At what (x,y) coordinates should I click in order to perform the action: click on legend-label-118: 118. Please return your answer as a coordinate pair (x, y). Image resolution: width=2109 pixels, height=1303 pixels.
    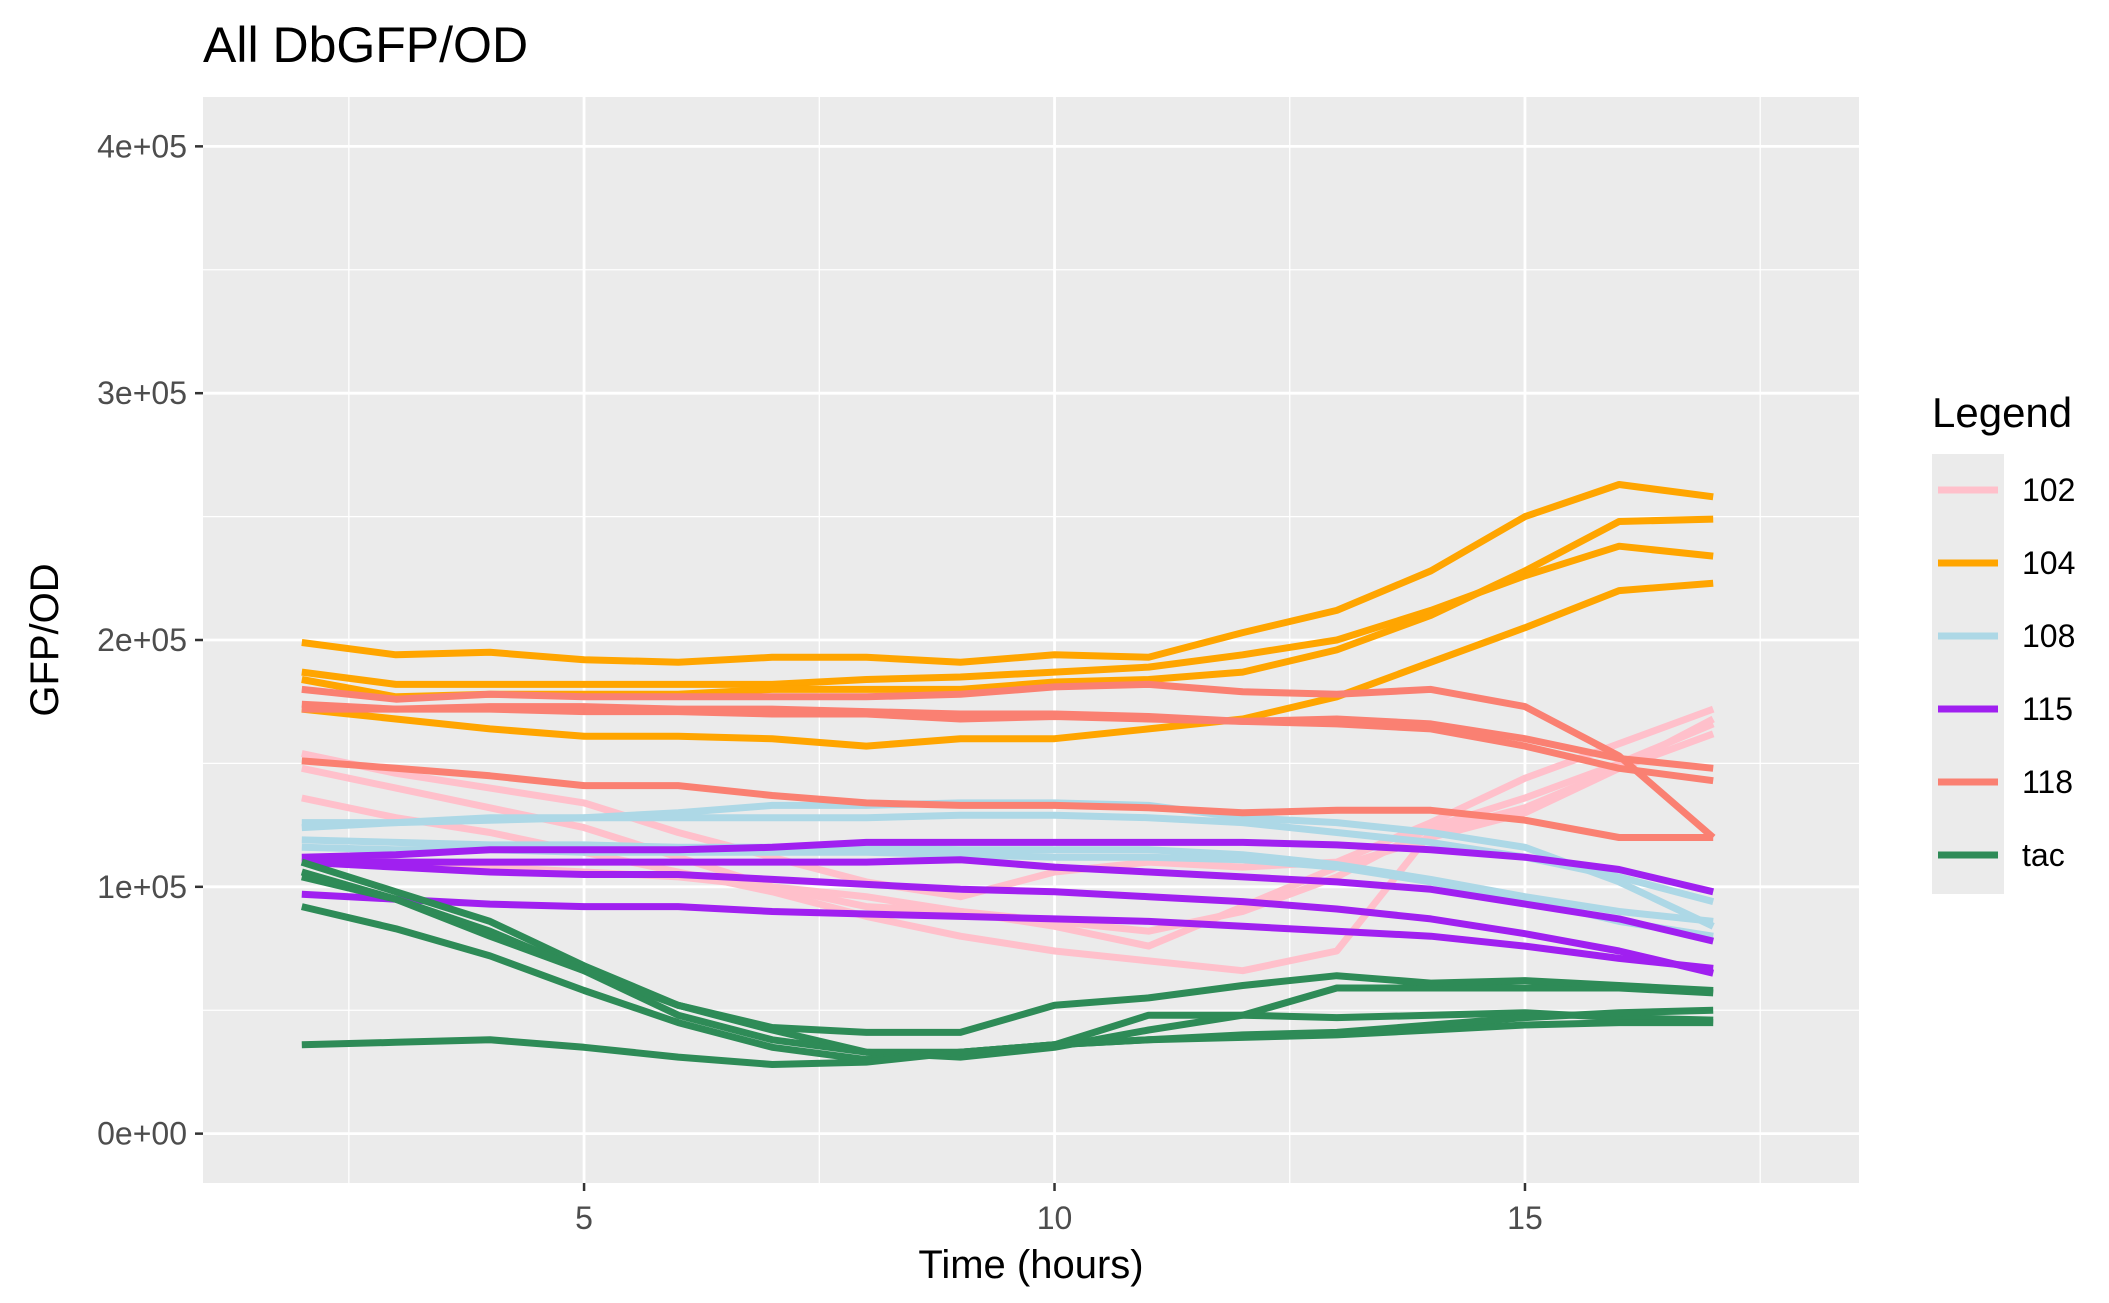
    Looking at the image, I should click on (2047, 782).